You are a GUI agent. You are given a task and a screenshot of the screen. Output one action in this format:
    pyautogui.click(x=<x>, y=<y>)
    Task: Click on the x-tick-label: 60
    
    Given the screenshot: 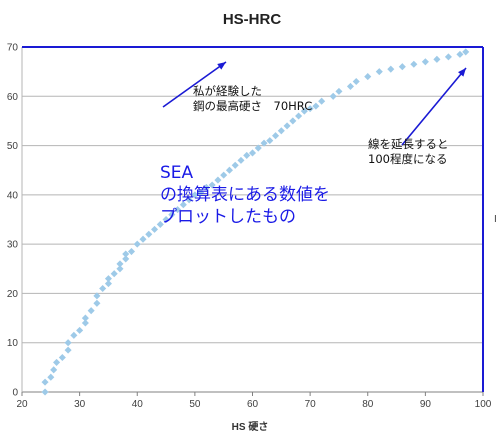 What is the action you would take?
    pyautogui.click(x=253, y=404)
    